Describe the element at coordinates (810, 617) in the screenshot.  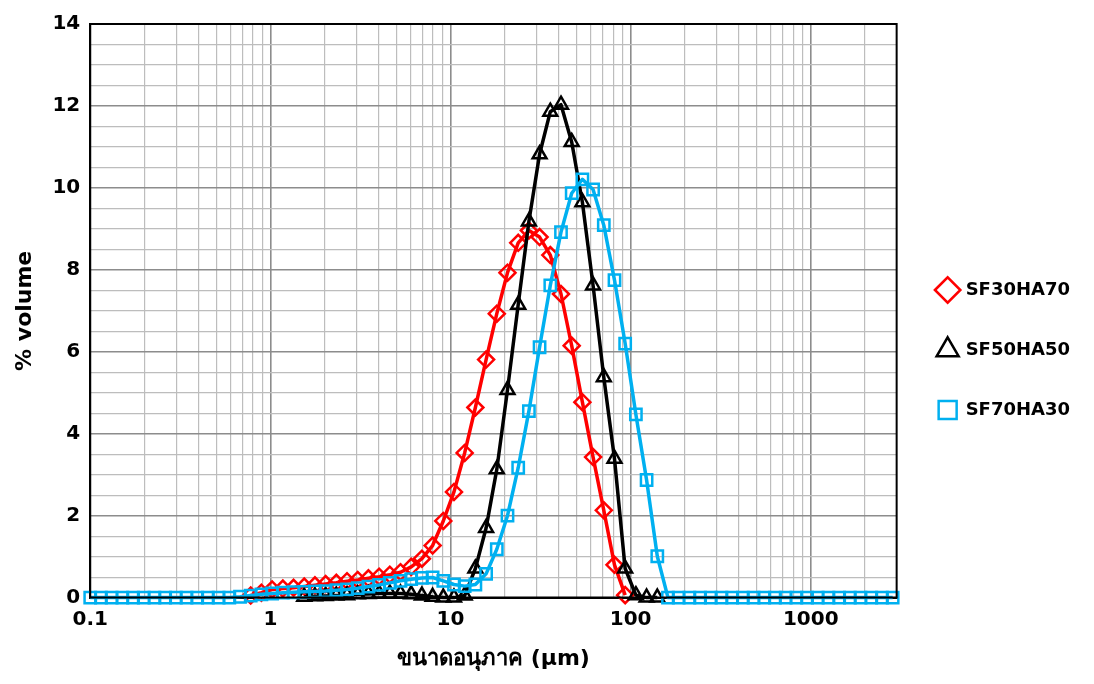
I see `x-tick-label: 1000` at that location.